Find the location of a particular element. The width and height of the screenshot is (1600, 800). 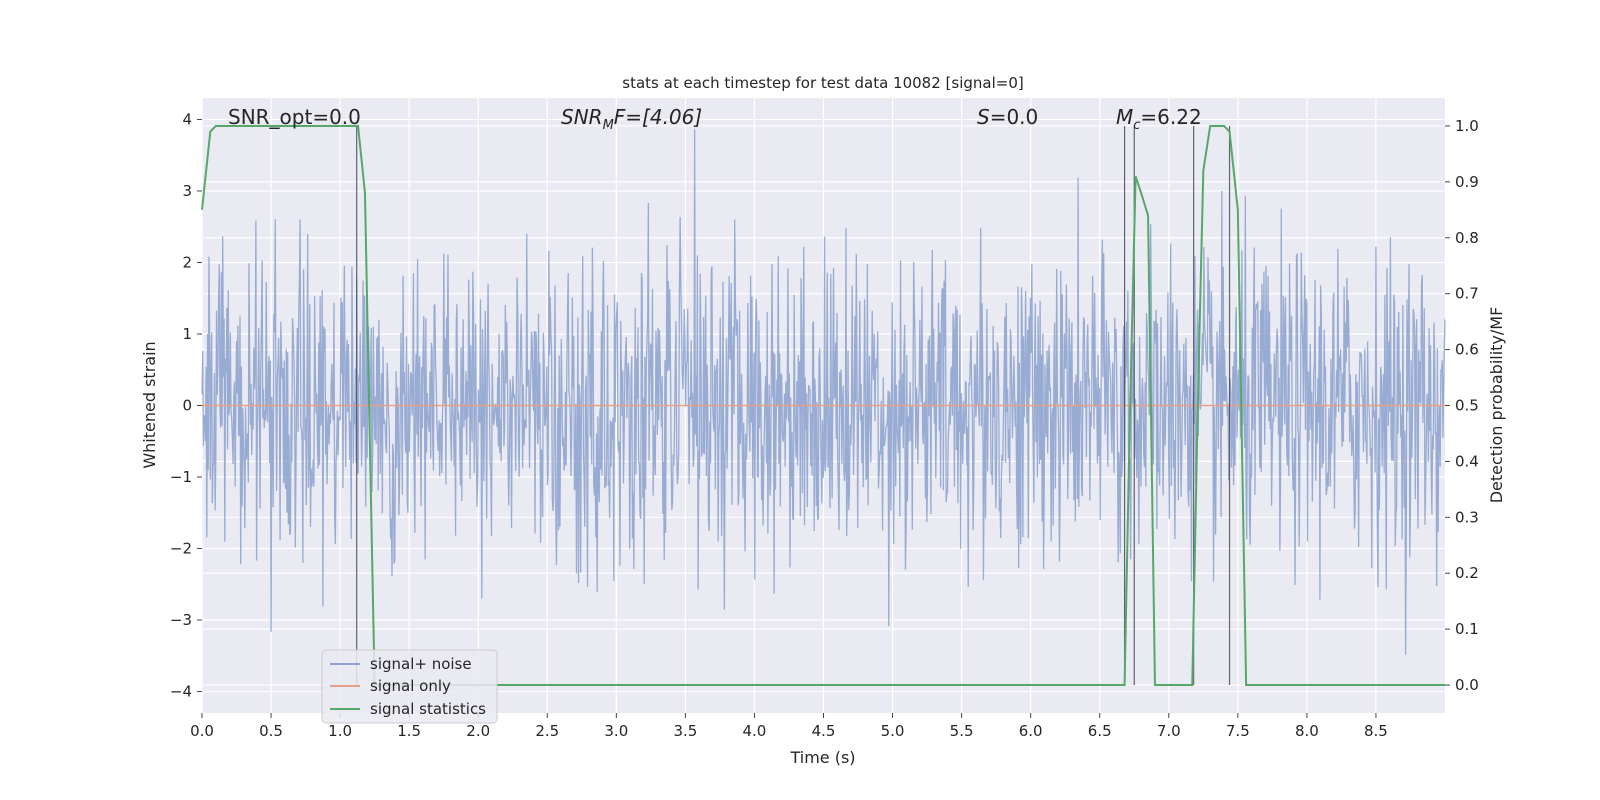

y-right-tick-label: 0.4 is located at coordinates (1467, 461).